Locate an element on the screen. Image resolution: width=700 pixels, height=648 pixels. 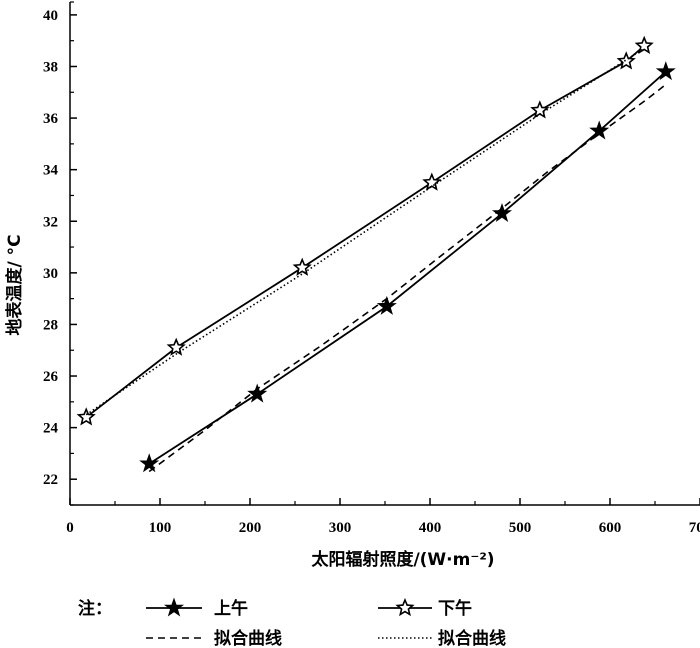
x-tick-label: 400 is located at coordinates (430, 528).